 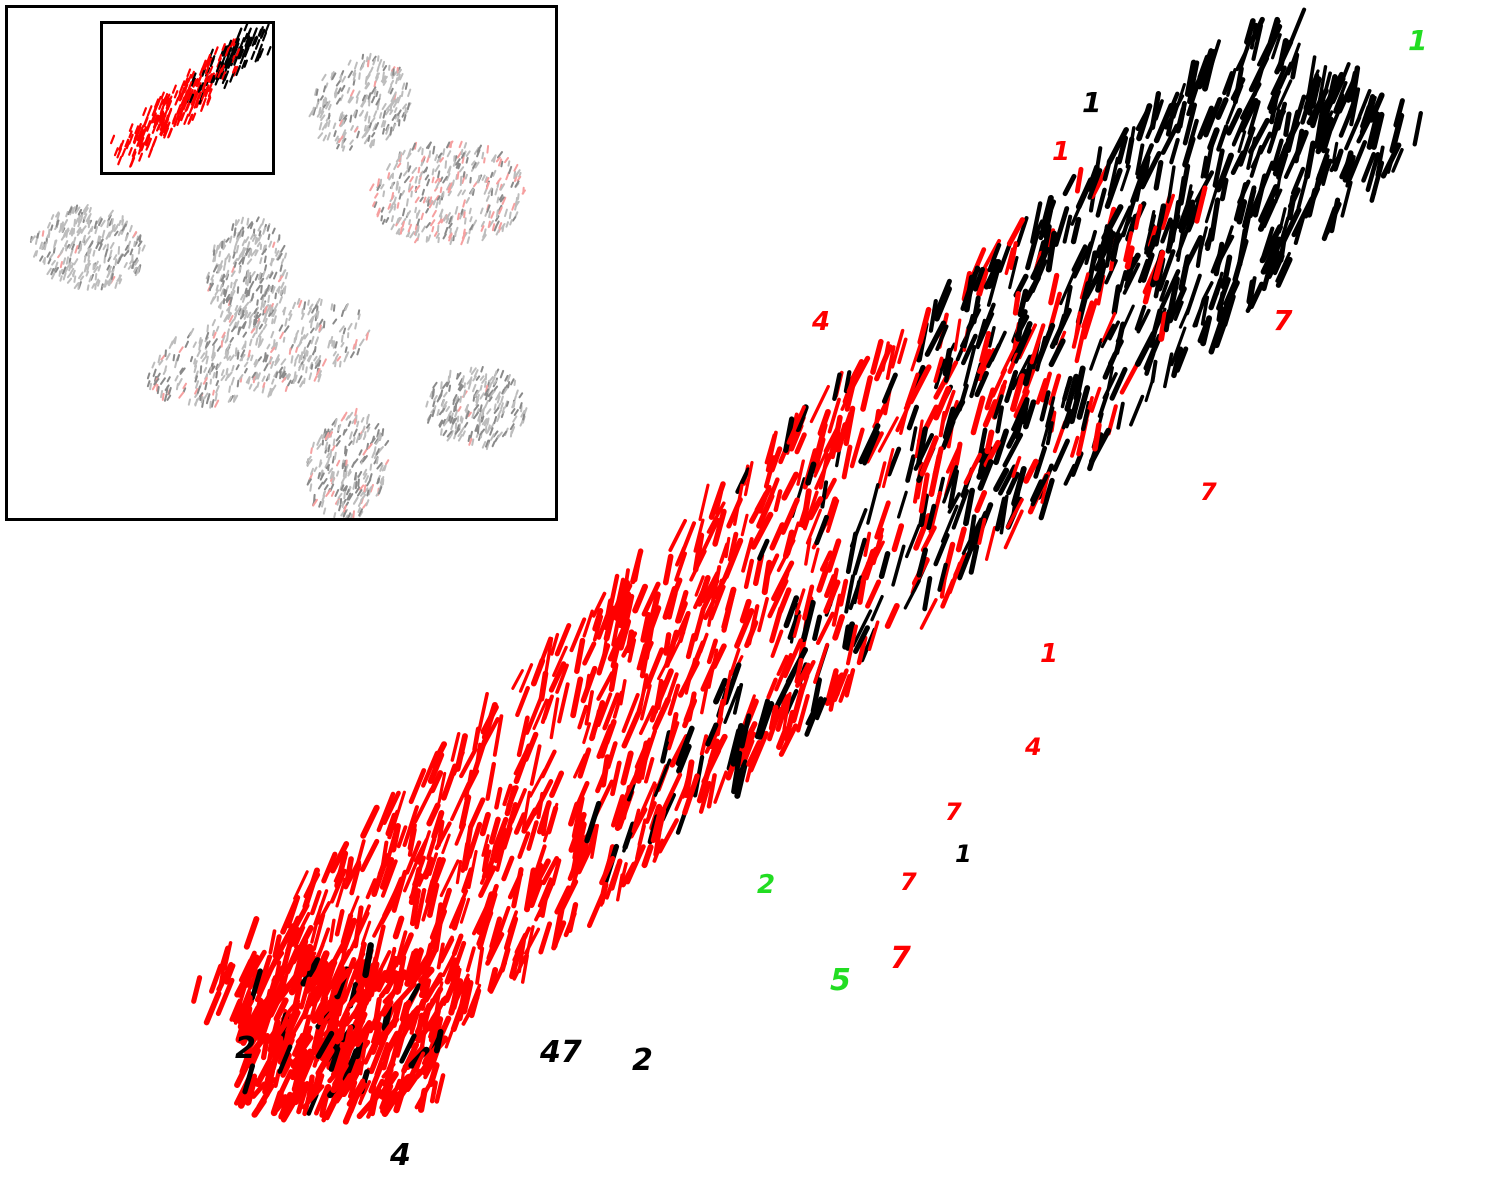 I want to click on digit-glyph-9: 1, so click(x=963, y=854).